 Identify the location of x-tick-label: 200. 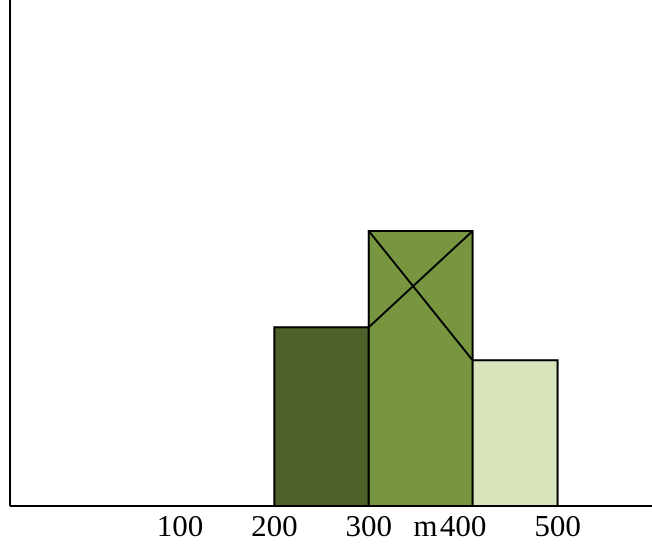
(274, 525).